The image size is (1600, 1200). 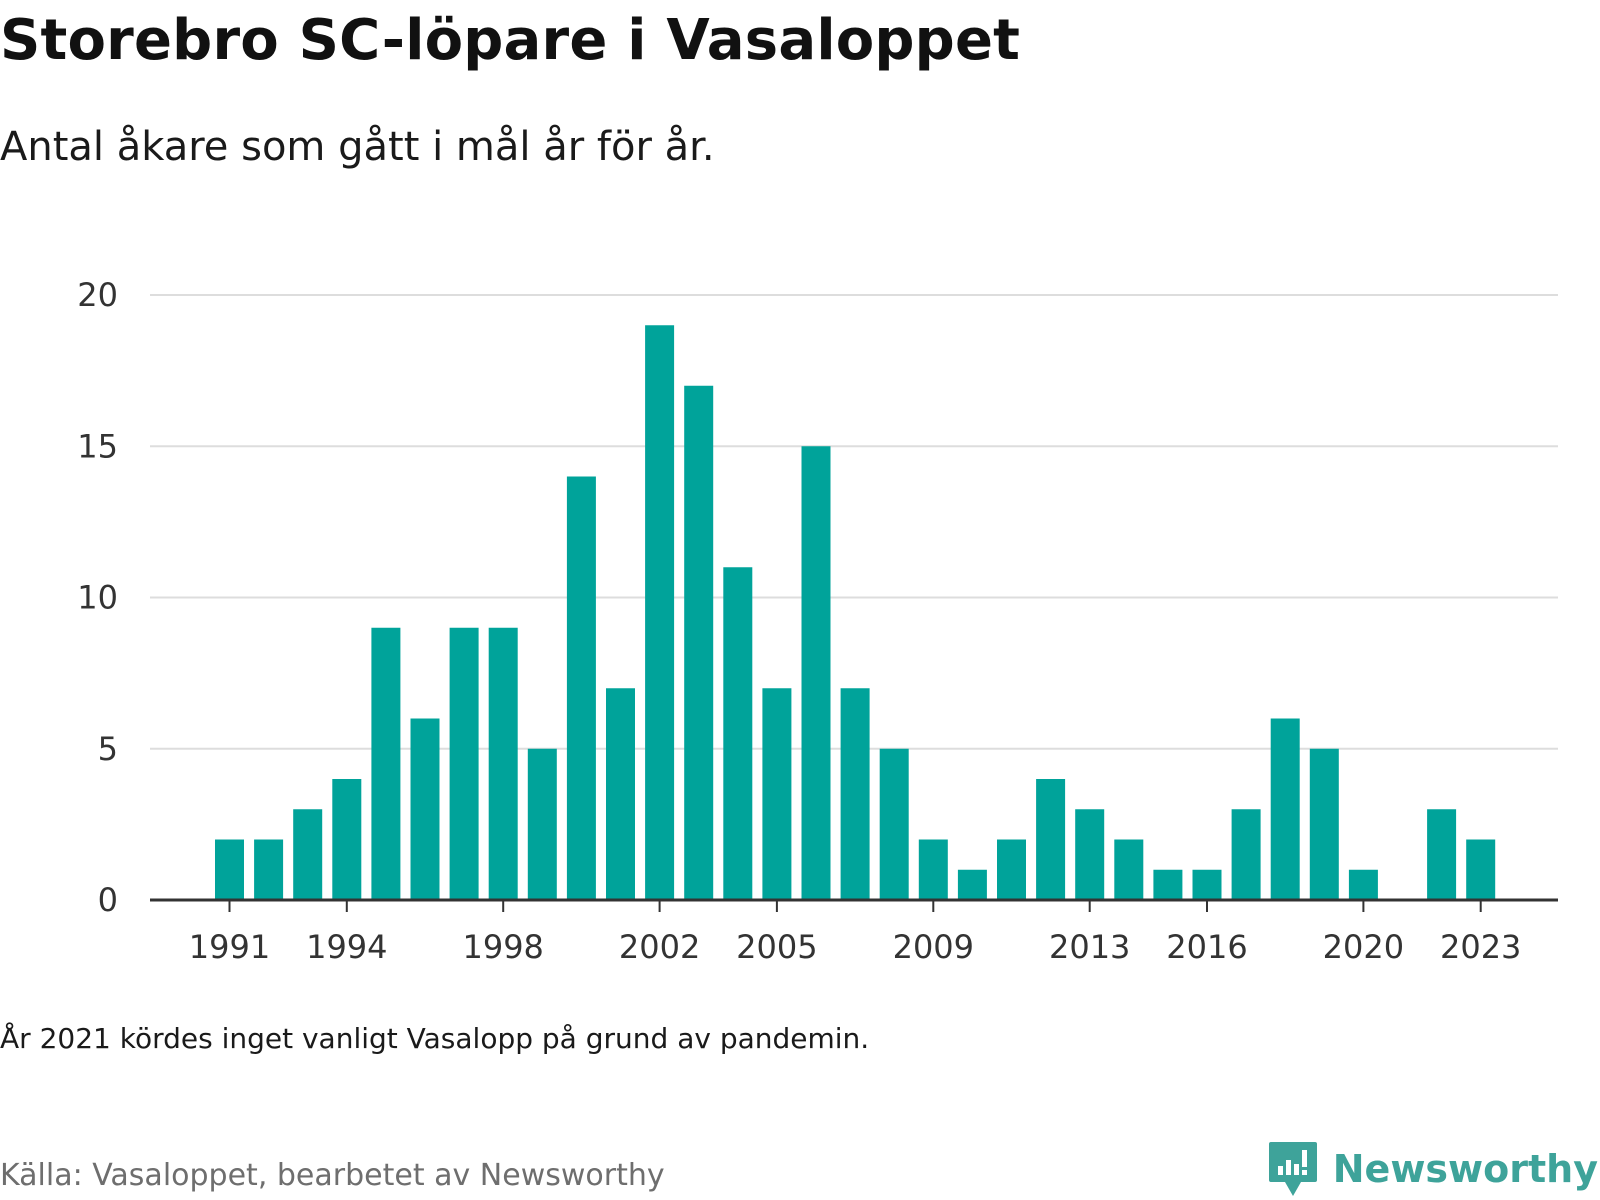 I want to click on x-tick-label-1994: 1994, so click(x=346, y=947).